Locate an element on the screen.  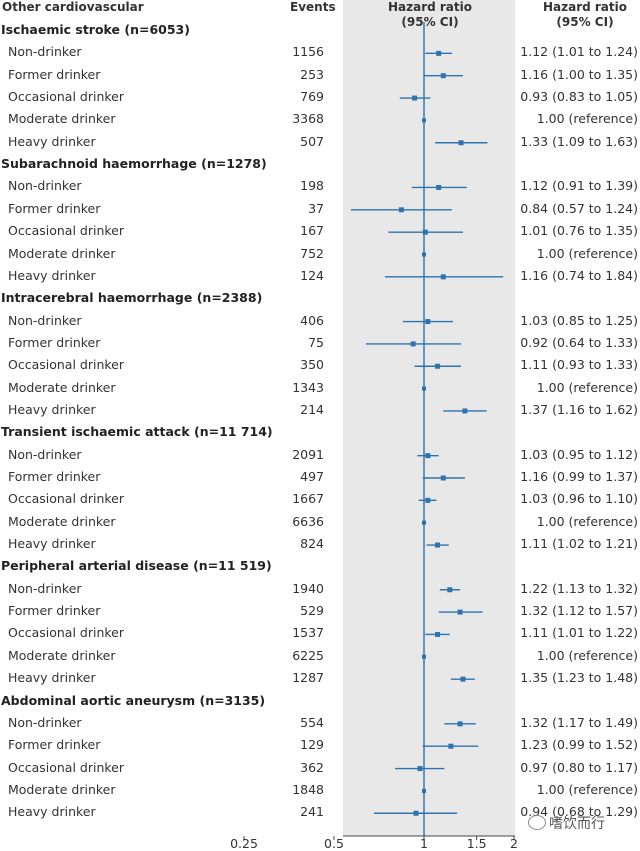
row-hazard-ratio: 1.11 (0.93 to 1.33) is located at coordinates (579, 365).